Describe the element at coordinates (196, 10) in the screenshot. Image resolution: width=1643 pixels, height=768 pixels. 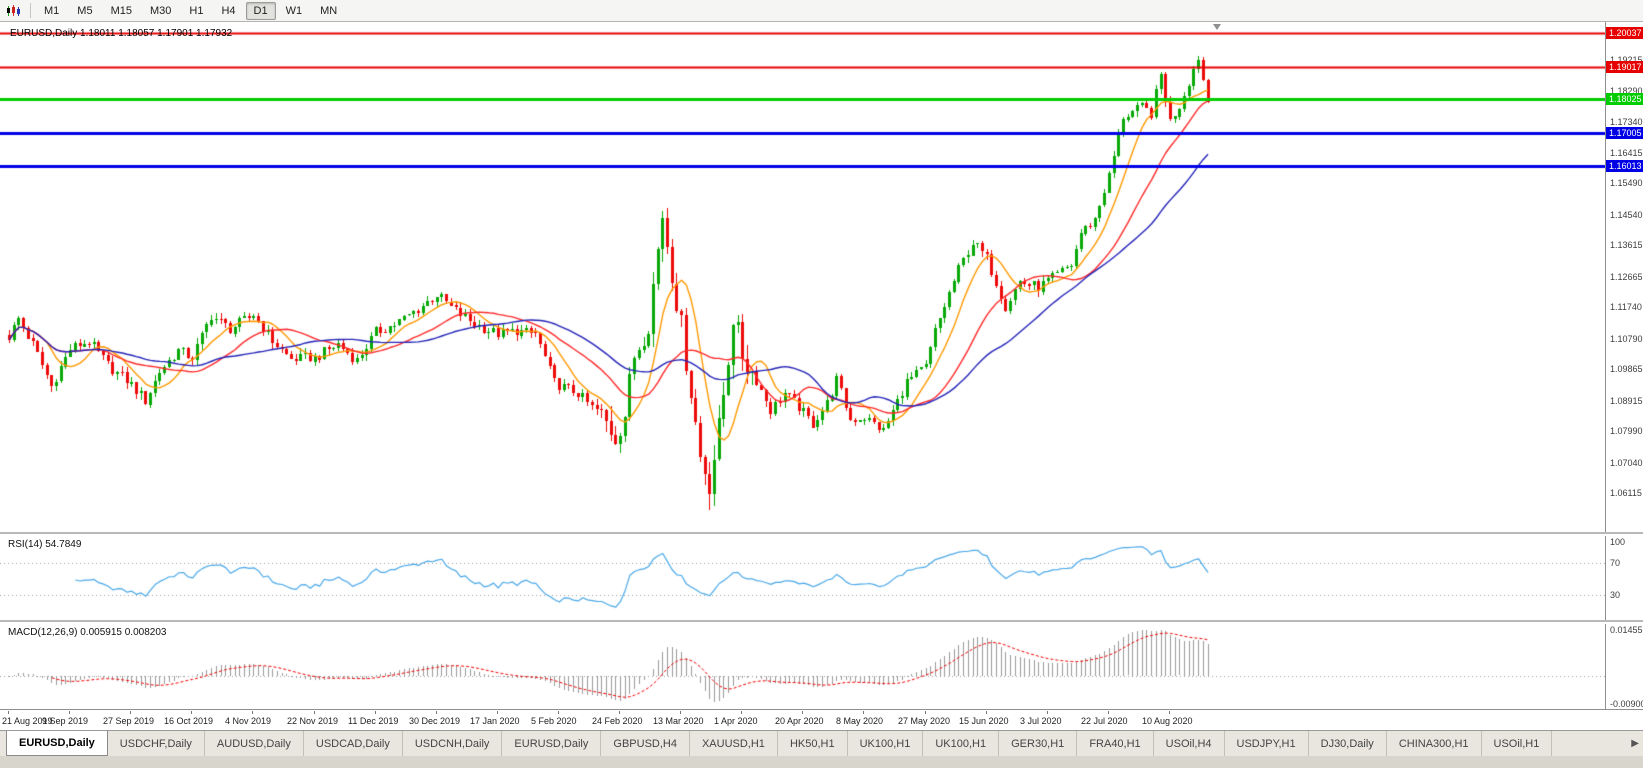
I see `timeframe-button-h1: H1` at that location.